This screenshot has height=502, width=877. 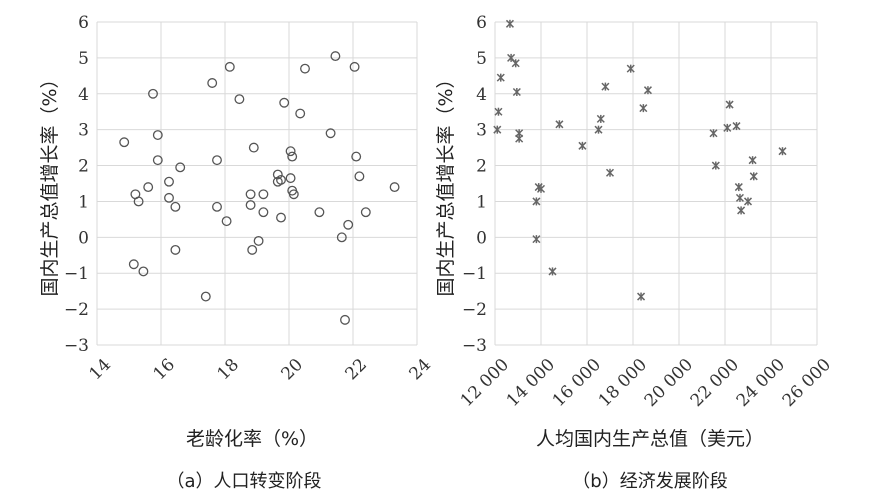 I want to click on x-tick-label: 20, so click(x=292, y=369).